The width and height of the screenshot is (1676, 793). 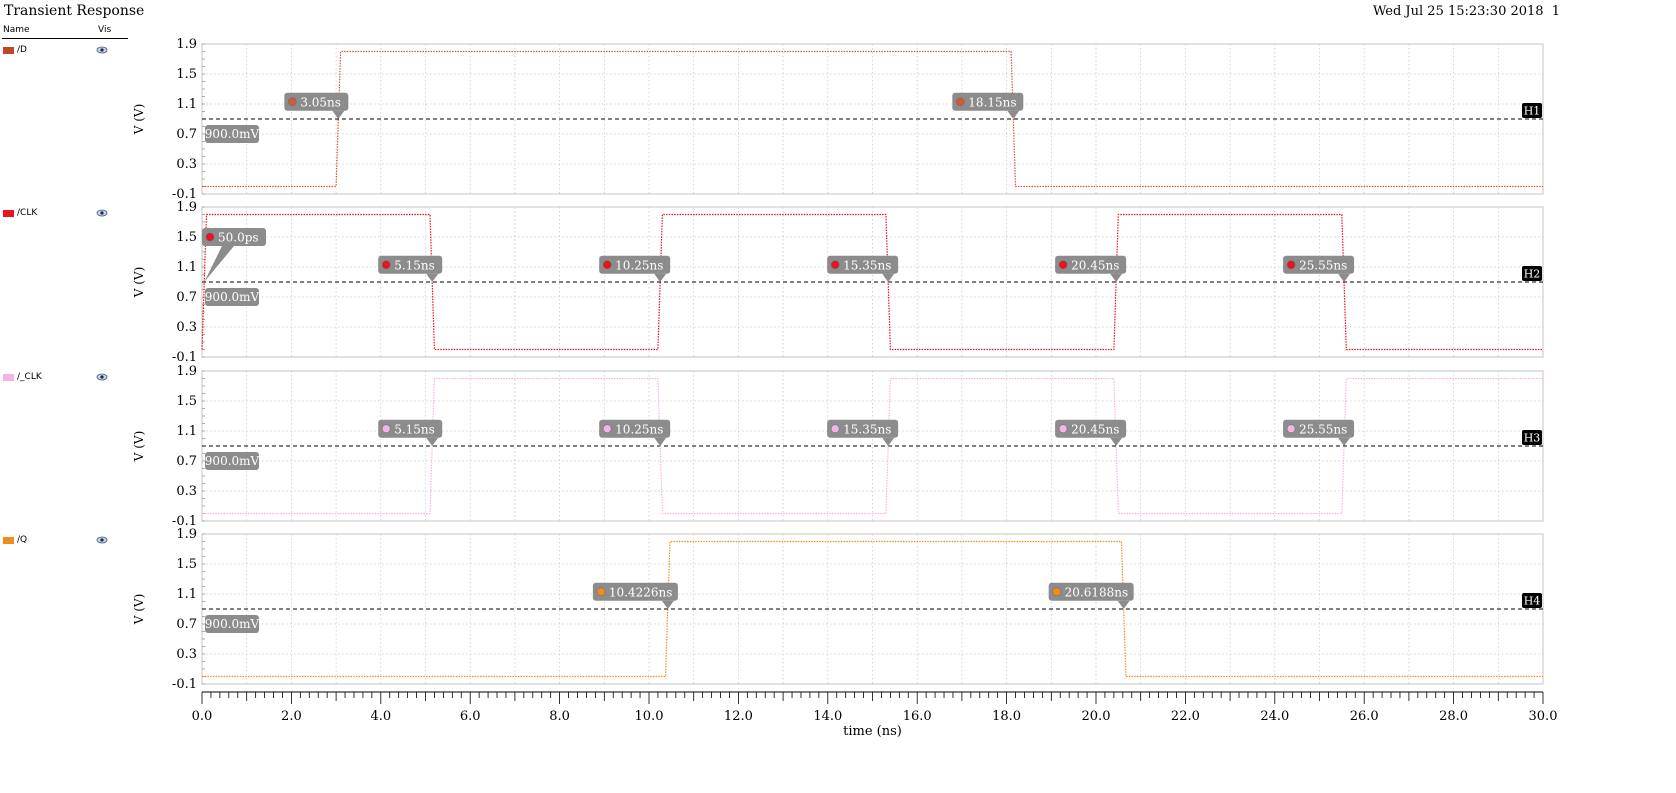 What do you see at coordinates (27, 213) in the screenshot?
I see `legend-signal-name: /CLK` at bounding box center [27, 213].